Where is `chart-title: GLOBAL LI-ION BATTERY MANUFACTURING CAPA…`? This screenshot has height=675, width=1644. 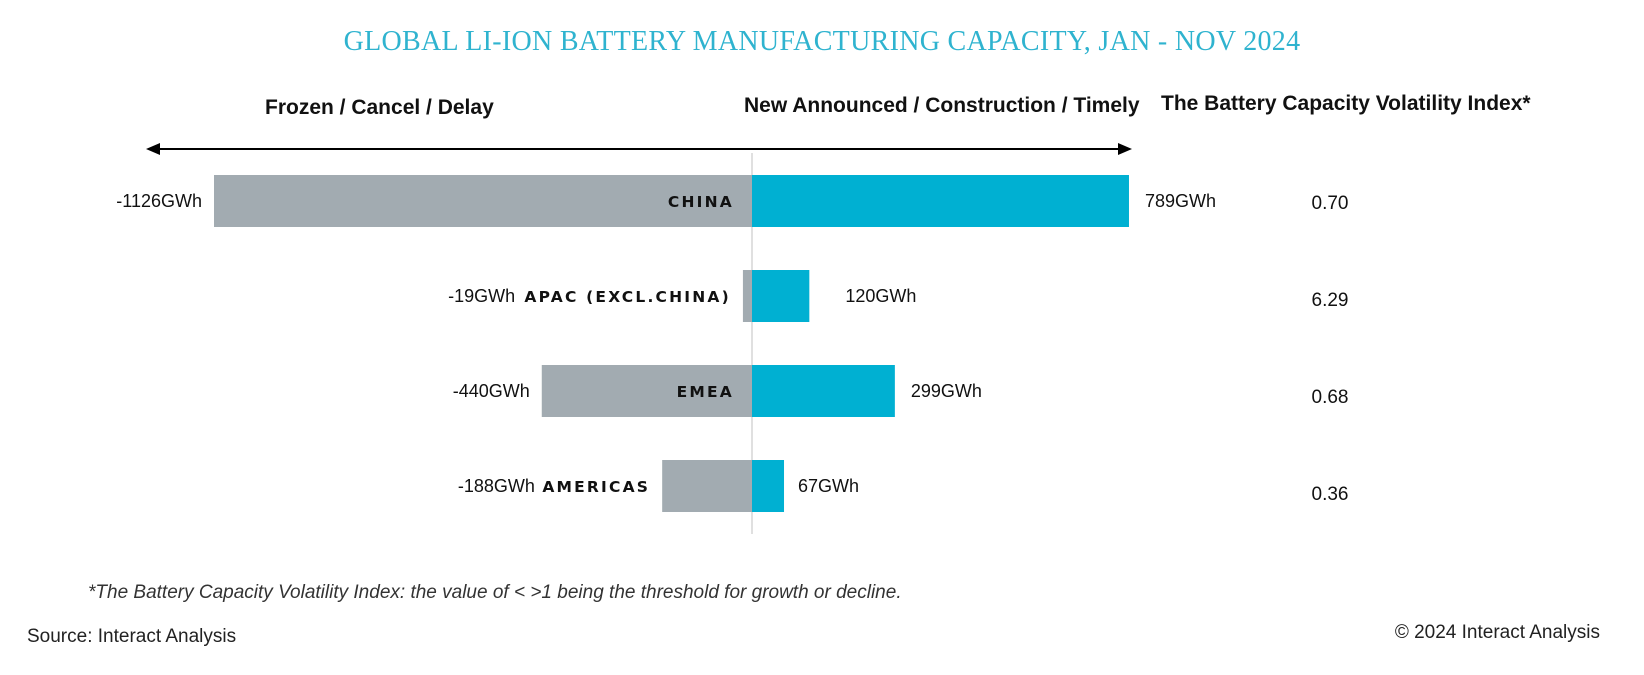
chart-title: GLOBAL LI-ION BATTERY MANUFACTURING CAPA… is located at coordinates (822, 41).